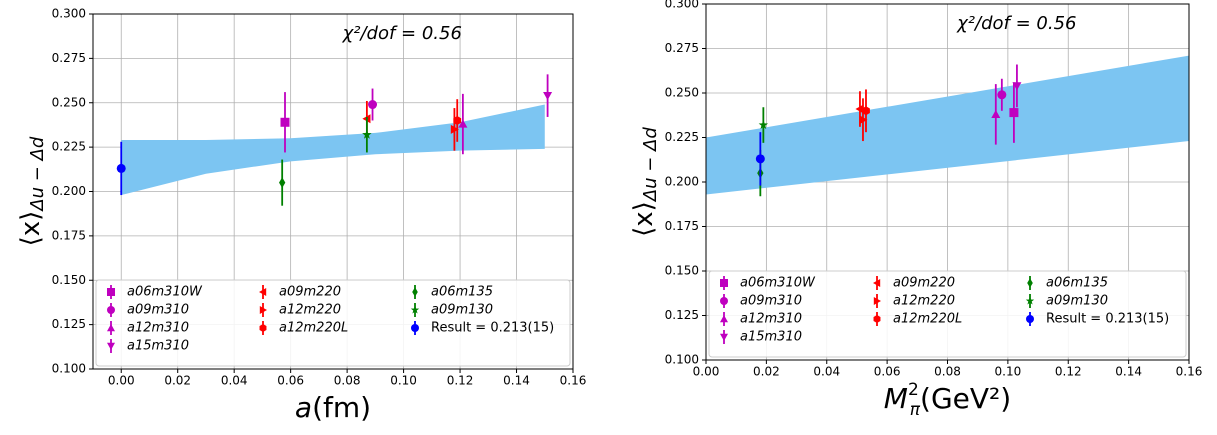  Describe the element at coordinates (644, 219) in the screenshot. I see `y-label-main: ⟨x⟩` at that location.